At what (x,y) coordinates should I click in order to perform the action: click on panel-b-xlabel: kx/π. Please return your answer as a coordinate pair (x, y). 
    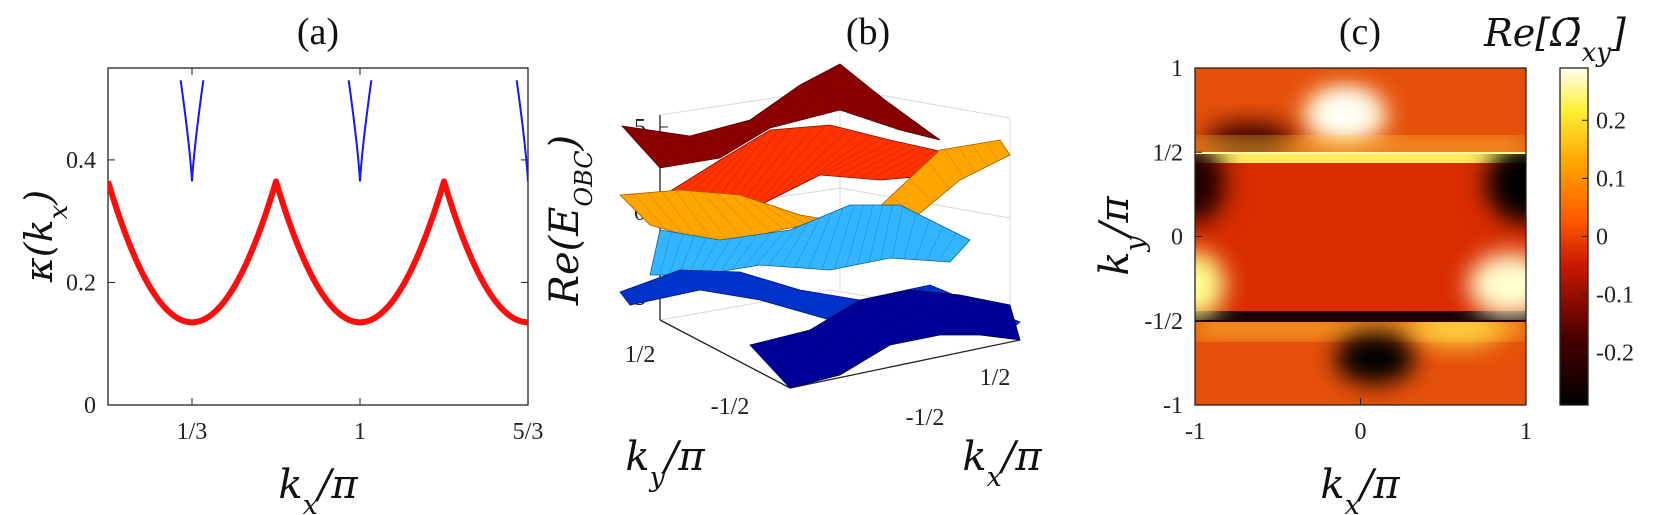
    Looking at the image, I should click on (1002, 463).